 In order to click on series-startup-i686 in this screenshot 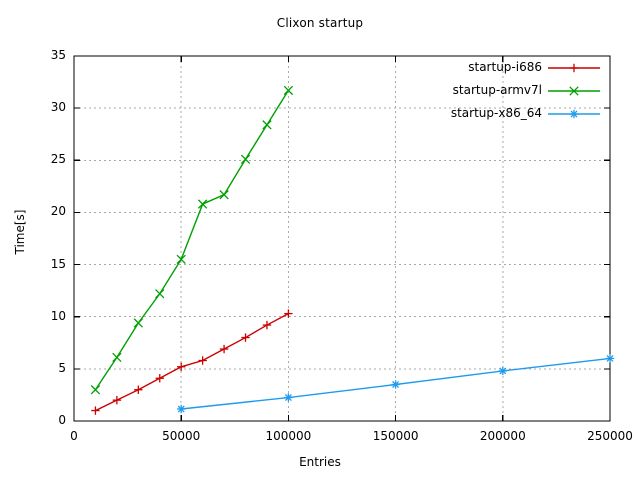, I will do `click(192, 362)`.